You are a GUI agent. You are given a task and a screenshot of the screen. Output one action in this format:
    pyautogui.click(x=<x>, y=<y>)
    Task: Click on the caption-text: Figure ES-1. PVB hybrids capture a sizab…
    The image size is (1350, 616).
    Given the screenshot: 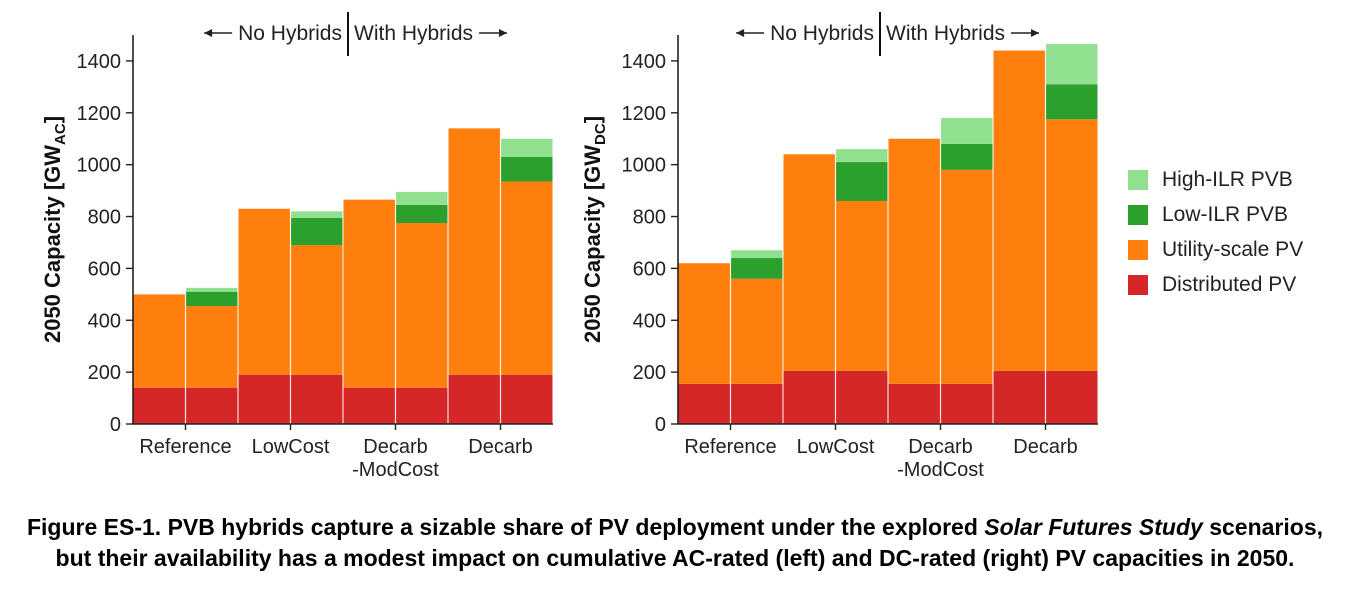 What is the action you would take?
    pyautogui.click(x=505, y=527)
    